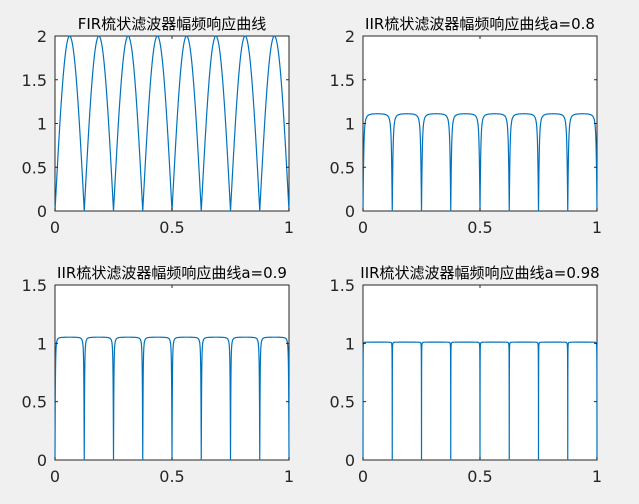 This screenshot has height=504, width=639. Describe the element at coordinates (480, 24) in the screenshot. I see `chart-title: IIR梳状滤波器幅频响应曲线a=0.8` at that location.